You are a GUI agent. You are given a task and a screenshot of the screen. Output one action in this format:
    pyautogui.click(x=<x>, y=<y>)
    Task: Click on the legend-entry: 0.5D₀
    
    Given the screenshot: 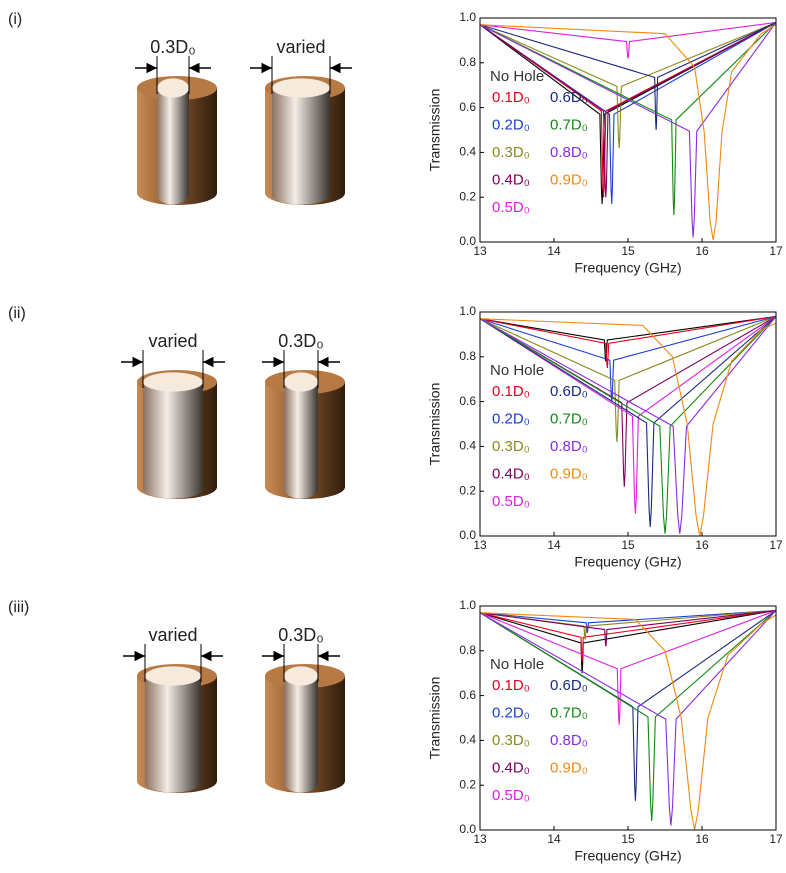 What is the action you would take?
    pyautogui.click(x=511, y=795)
    